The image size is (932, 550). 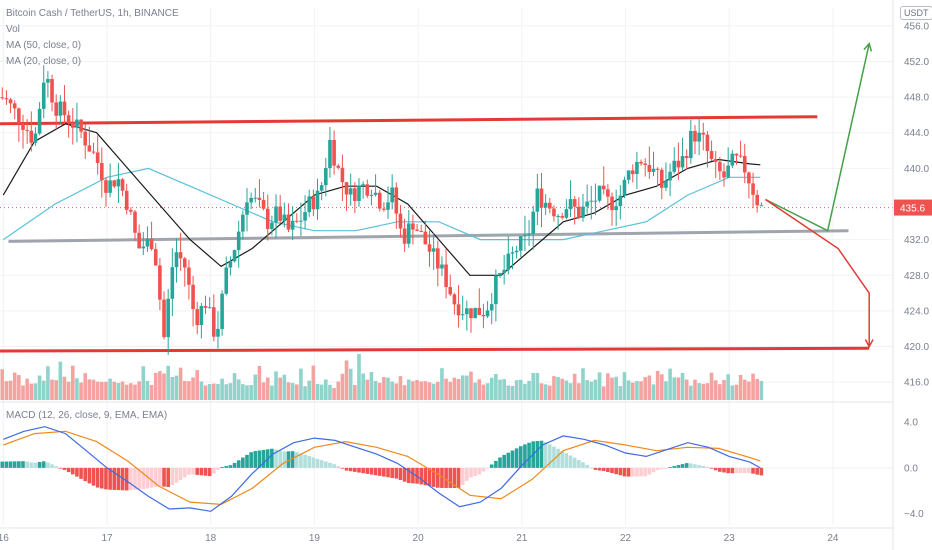 I want to click on vol-label: Vol, so click(x=13, y=29).